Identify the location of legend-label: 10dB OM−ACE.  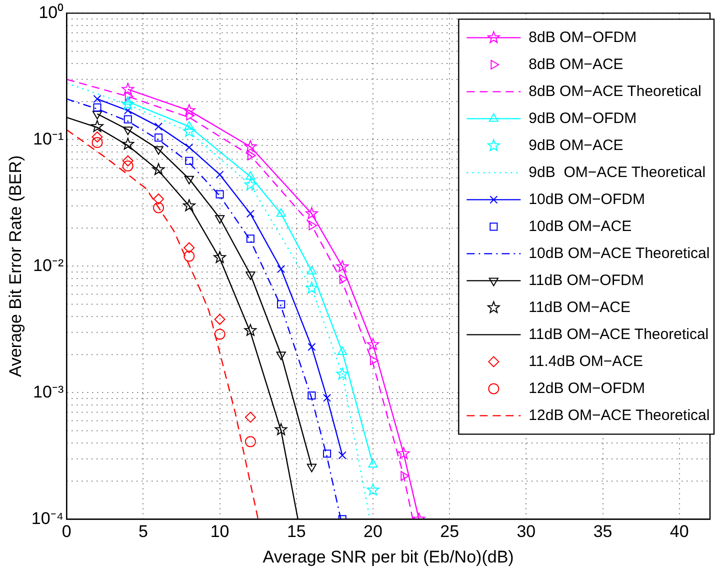
(580, 226).